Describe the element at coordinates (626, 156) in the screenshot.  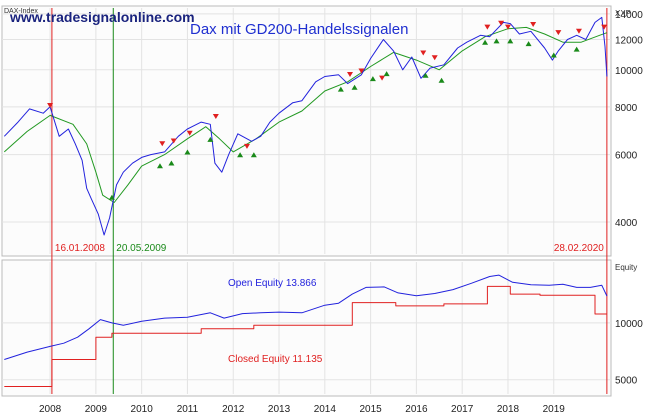
I see `y-tick-label-upper: 6000` at that location.